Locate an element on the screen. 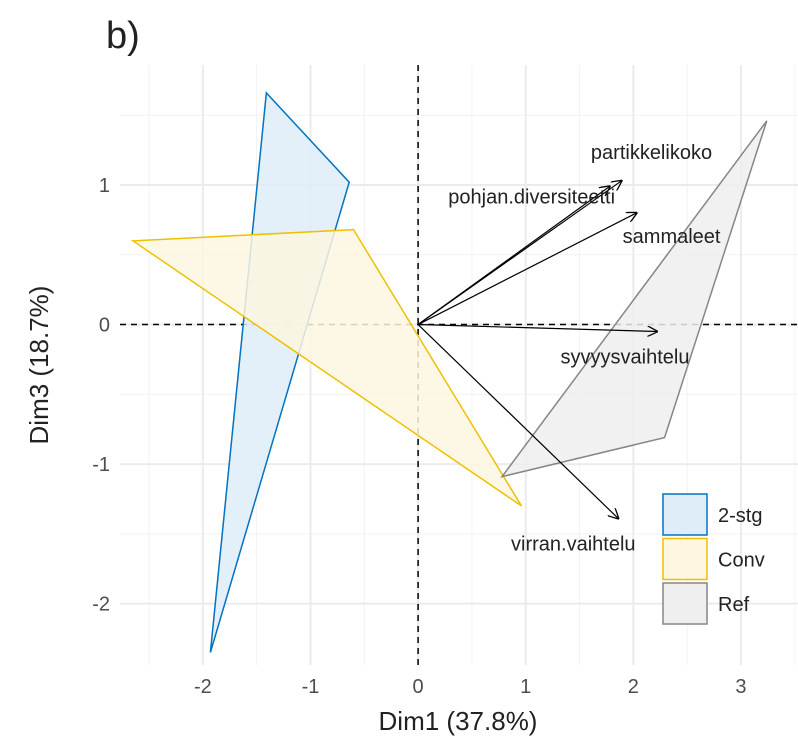 The height and width of the screenshot is (743, 798). x-axis-title: Dim1 (37.8%) is located at coordinates (458, 721).